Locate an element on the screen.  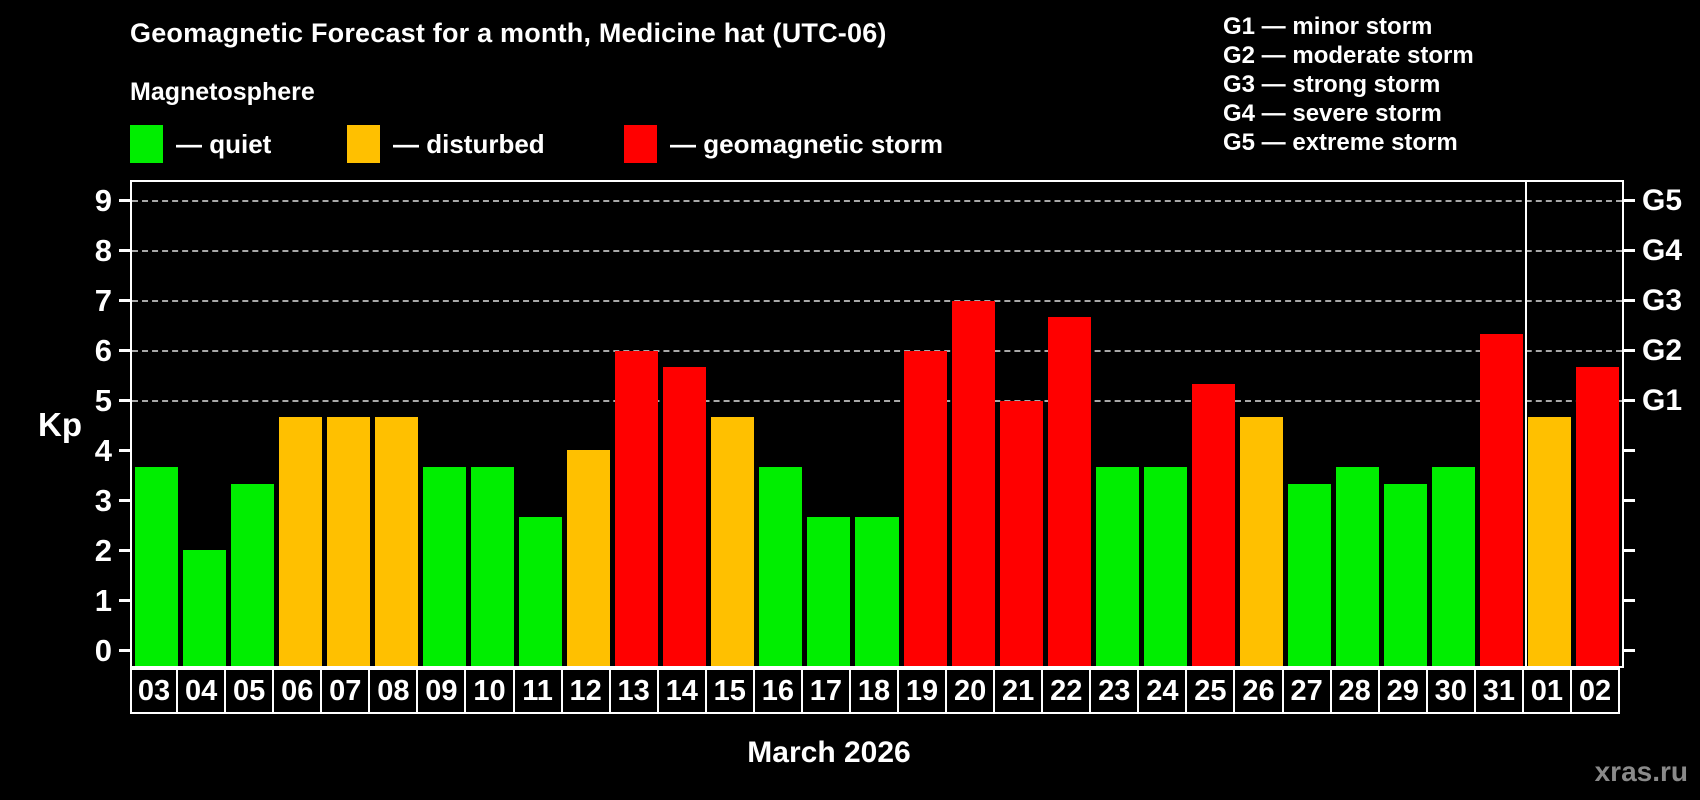
g-scale-legend-line-2: G2 — moderate storm is located at coordinates (1348, 55).